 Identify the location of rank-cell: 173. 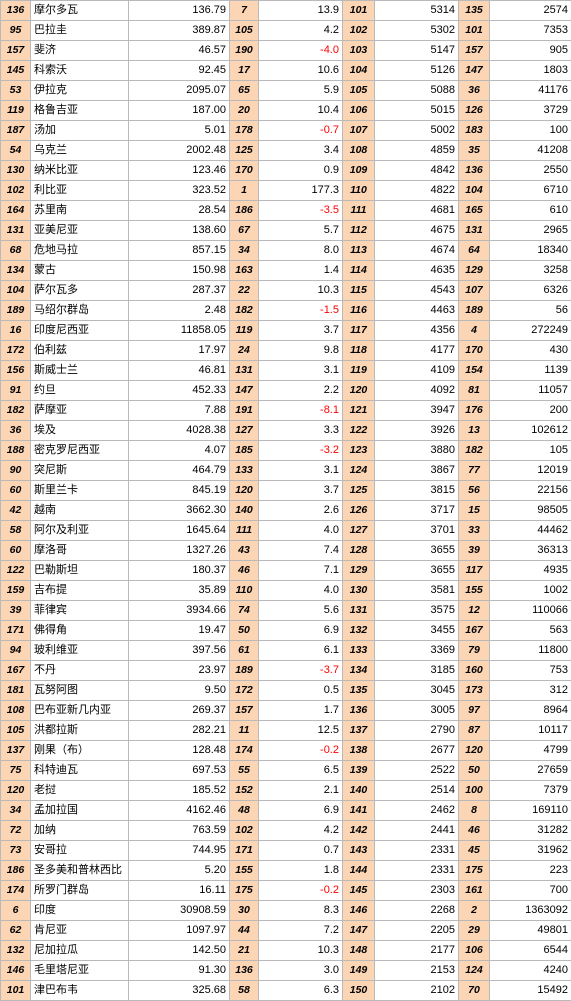
(474, 691).